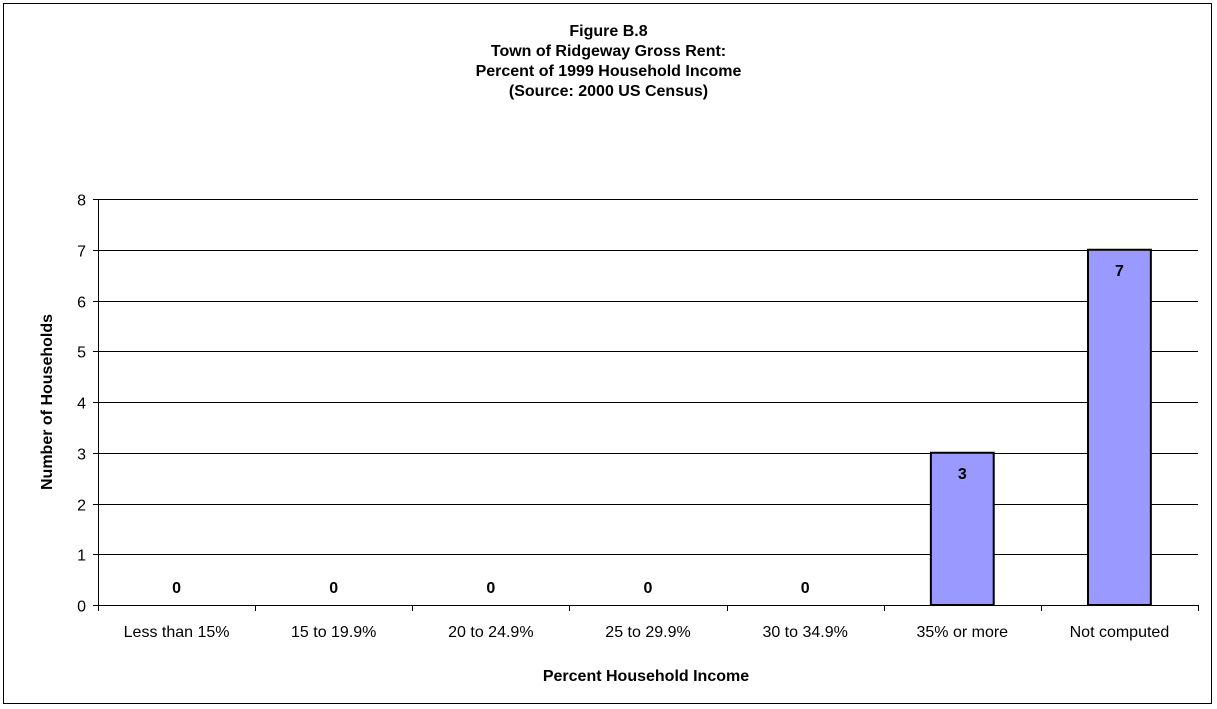 The width and height of the screenshot is (1217, 709). I want to click on x-tick-label: 30 to 34.9%, so click(804, 632).